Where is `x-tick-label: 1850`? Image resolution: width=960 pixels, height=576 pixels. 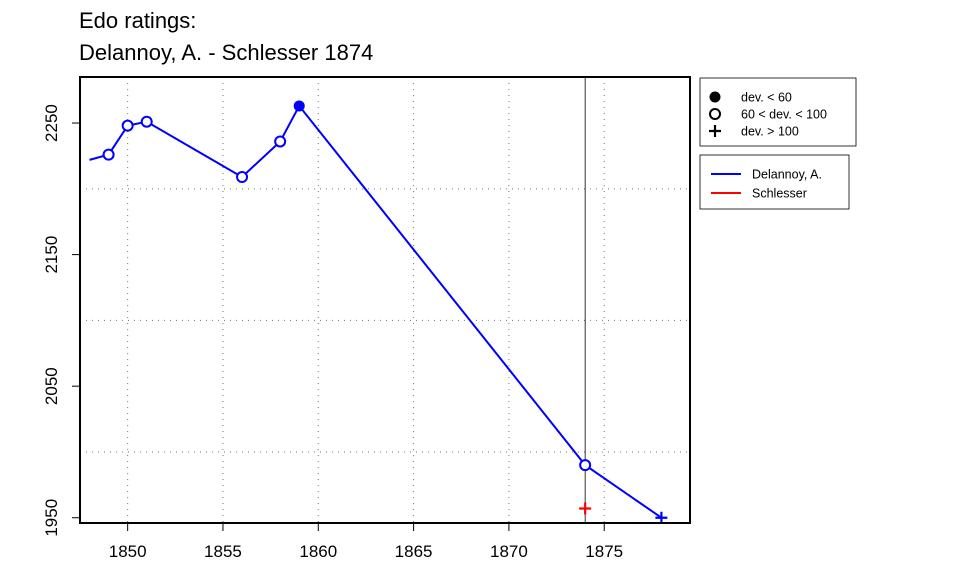 x-tick-label: 1850 is located at coordinates (128, 551).